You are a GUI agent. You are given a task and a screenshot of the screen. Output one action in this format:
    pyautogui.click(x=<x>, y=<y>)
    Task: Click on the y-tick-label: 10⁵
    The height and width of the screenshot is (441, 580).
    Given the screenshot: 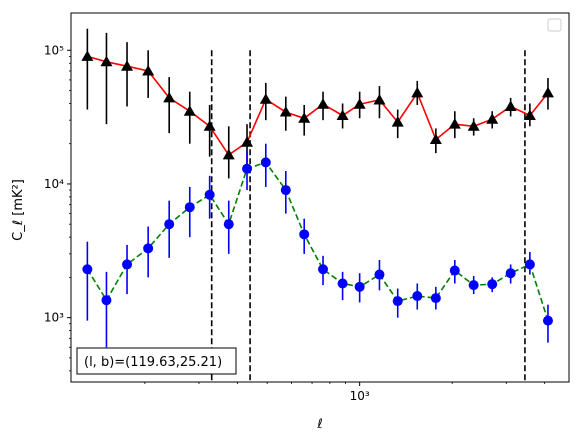 What is the action you would take?
    pyautogui.click(x=54, y=50)
    